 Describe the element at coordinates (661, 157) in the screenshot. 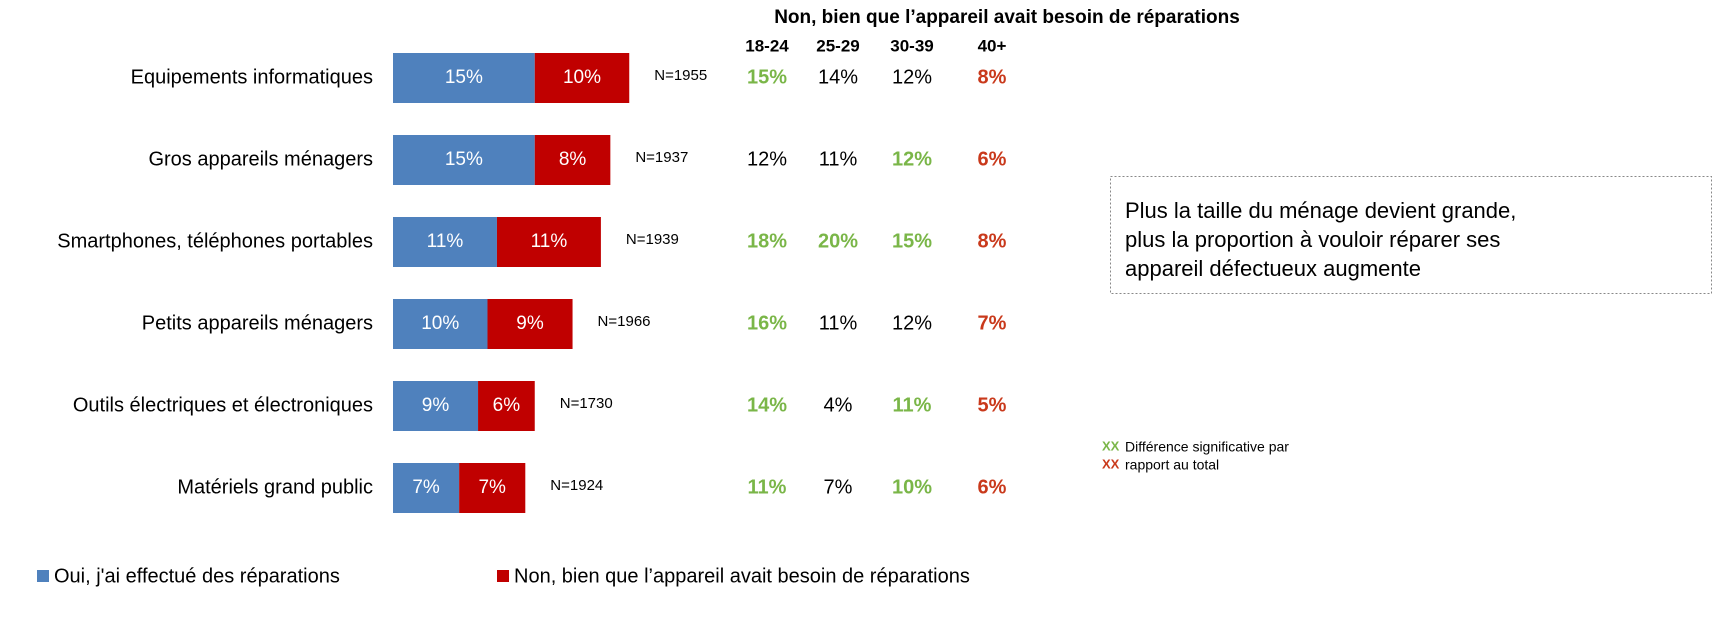

I see `n-label: N=1937` at that location.